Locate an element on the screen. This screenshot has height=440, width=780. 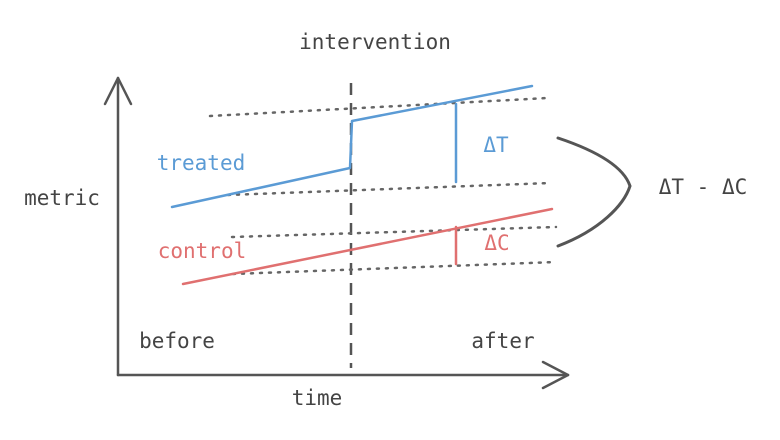
treated-line is located at coordinates (352, 146).